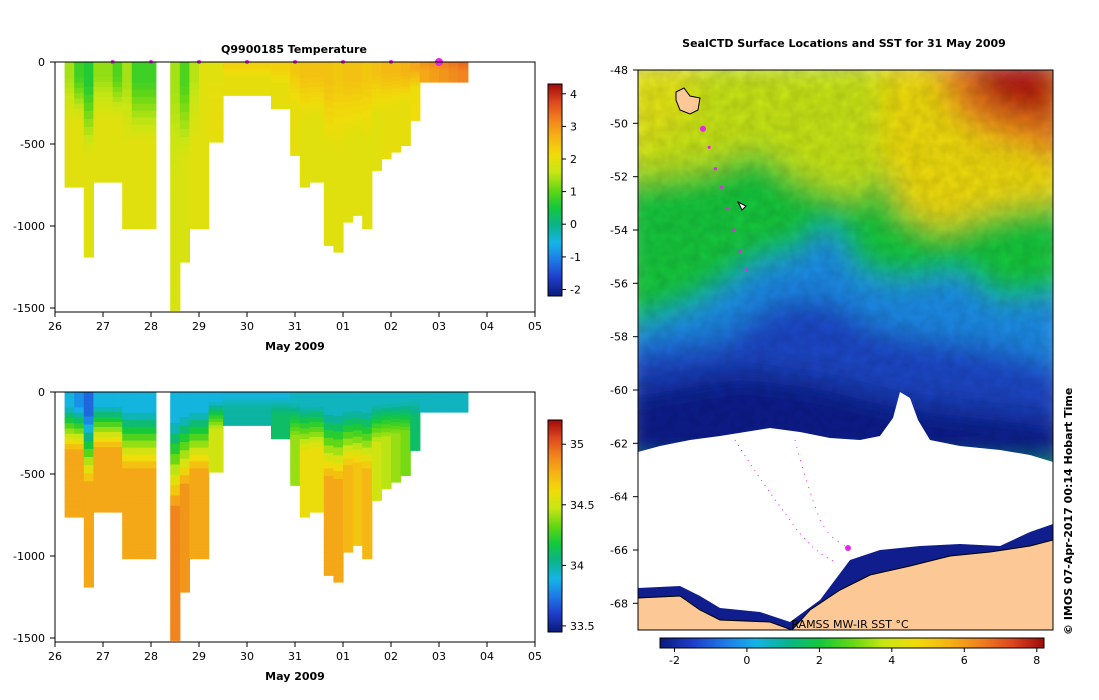 This screenshot has width=1099, height=700. I want to click on lat-tick-label: -50, so click(619, 123).